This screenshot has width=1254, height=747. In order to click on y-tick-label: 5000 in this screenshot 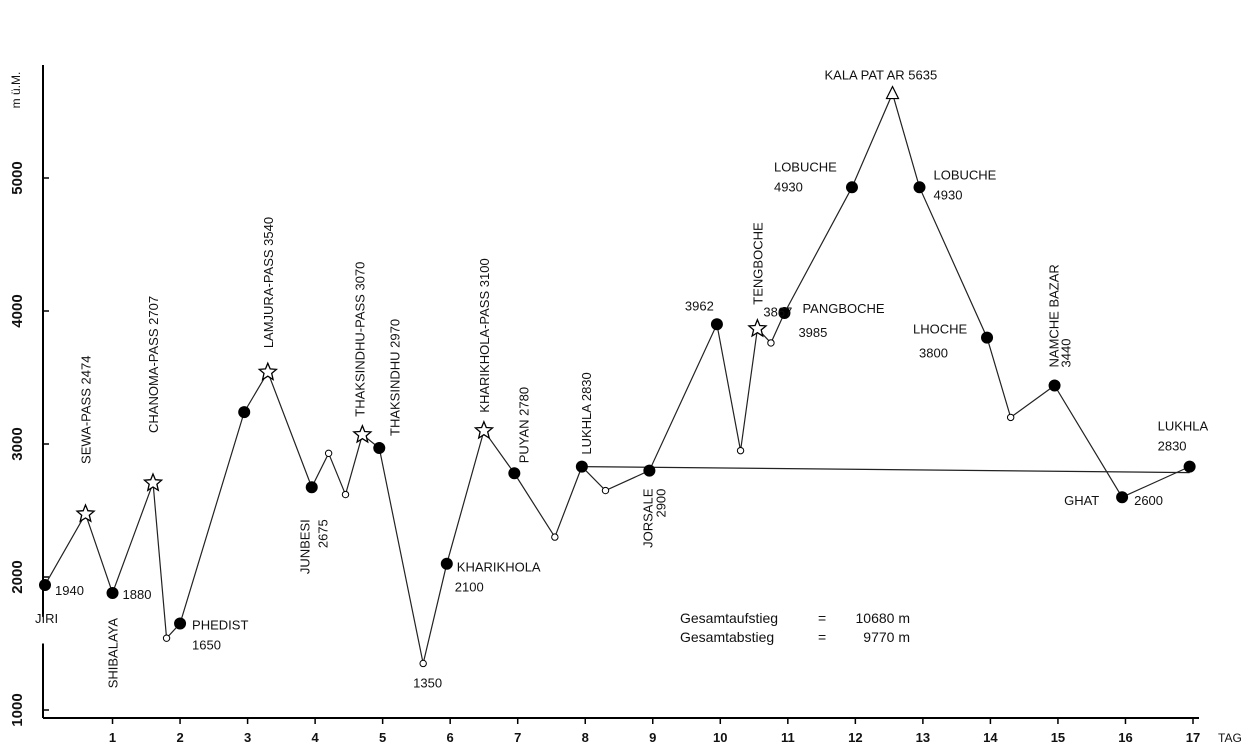, I will do `click(17, 177)`.